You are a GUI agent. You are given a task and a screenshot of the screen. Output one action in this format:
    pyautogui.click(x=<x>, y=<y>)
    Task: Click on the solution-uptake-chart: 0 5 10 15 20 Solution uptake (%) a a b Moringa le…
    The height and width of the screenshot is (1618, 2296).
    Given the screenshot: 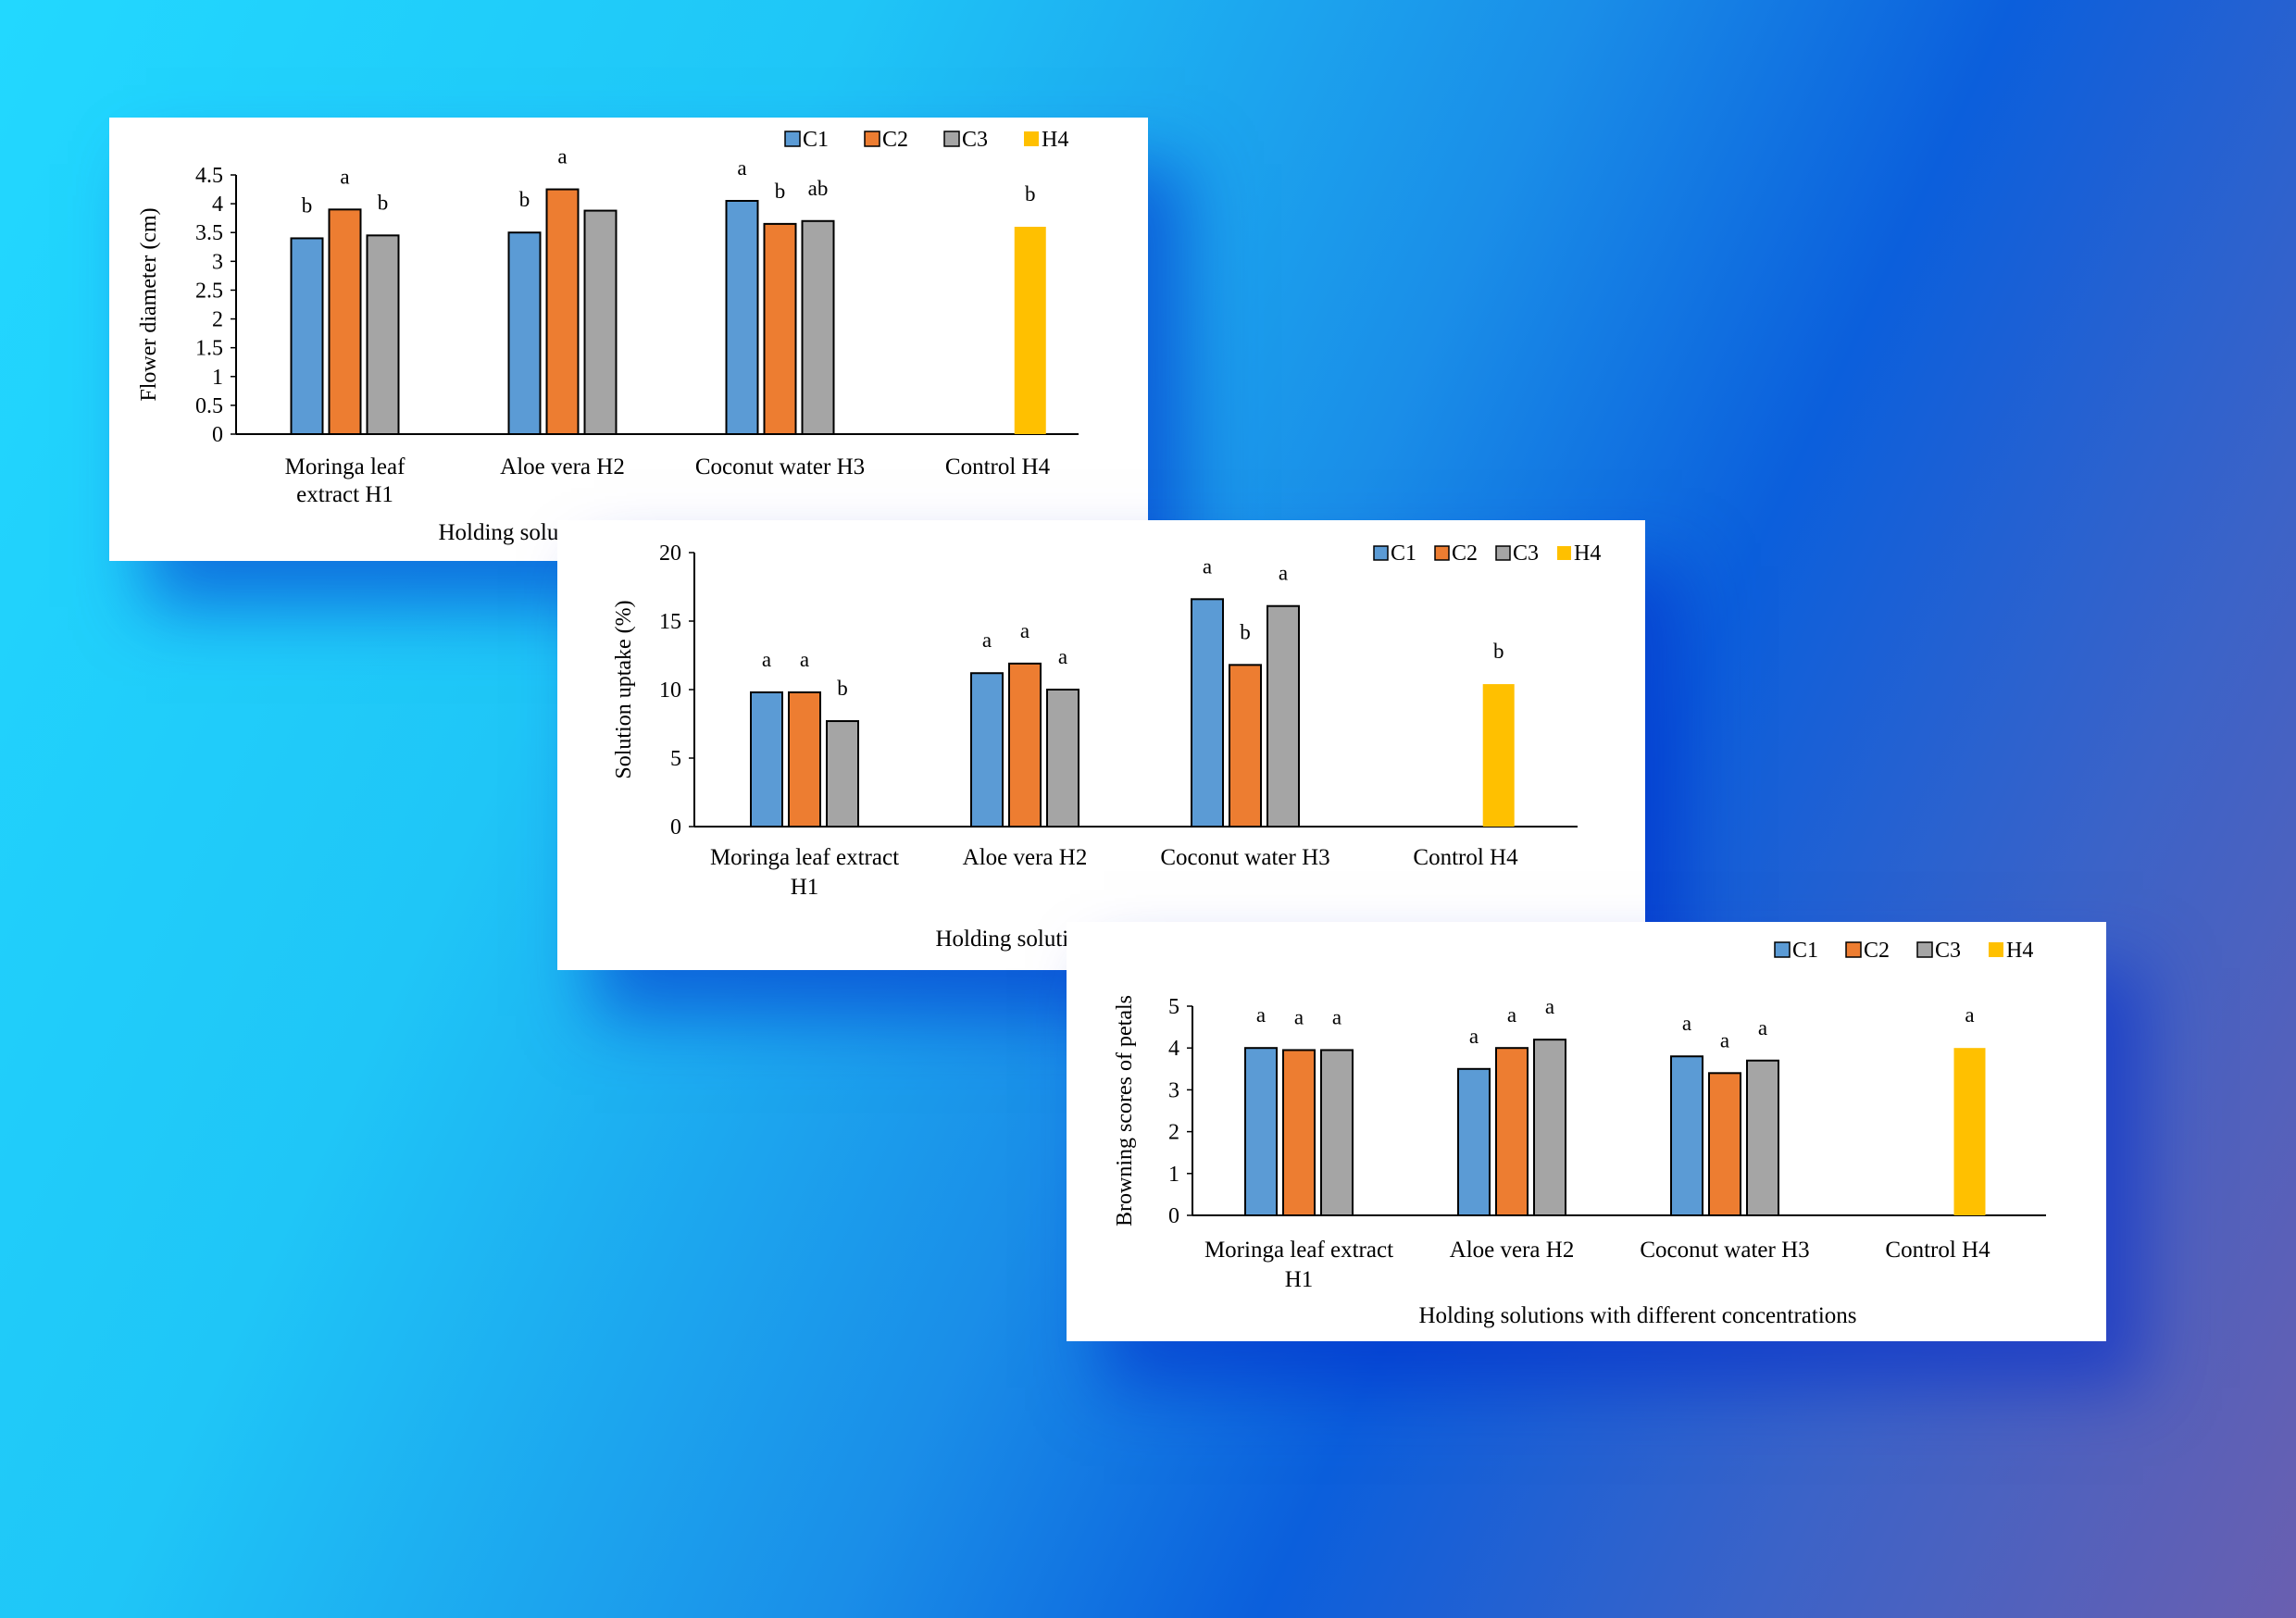 What is the action you would take?
    pyautogui.click(x=1106, y=746)
    